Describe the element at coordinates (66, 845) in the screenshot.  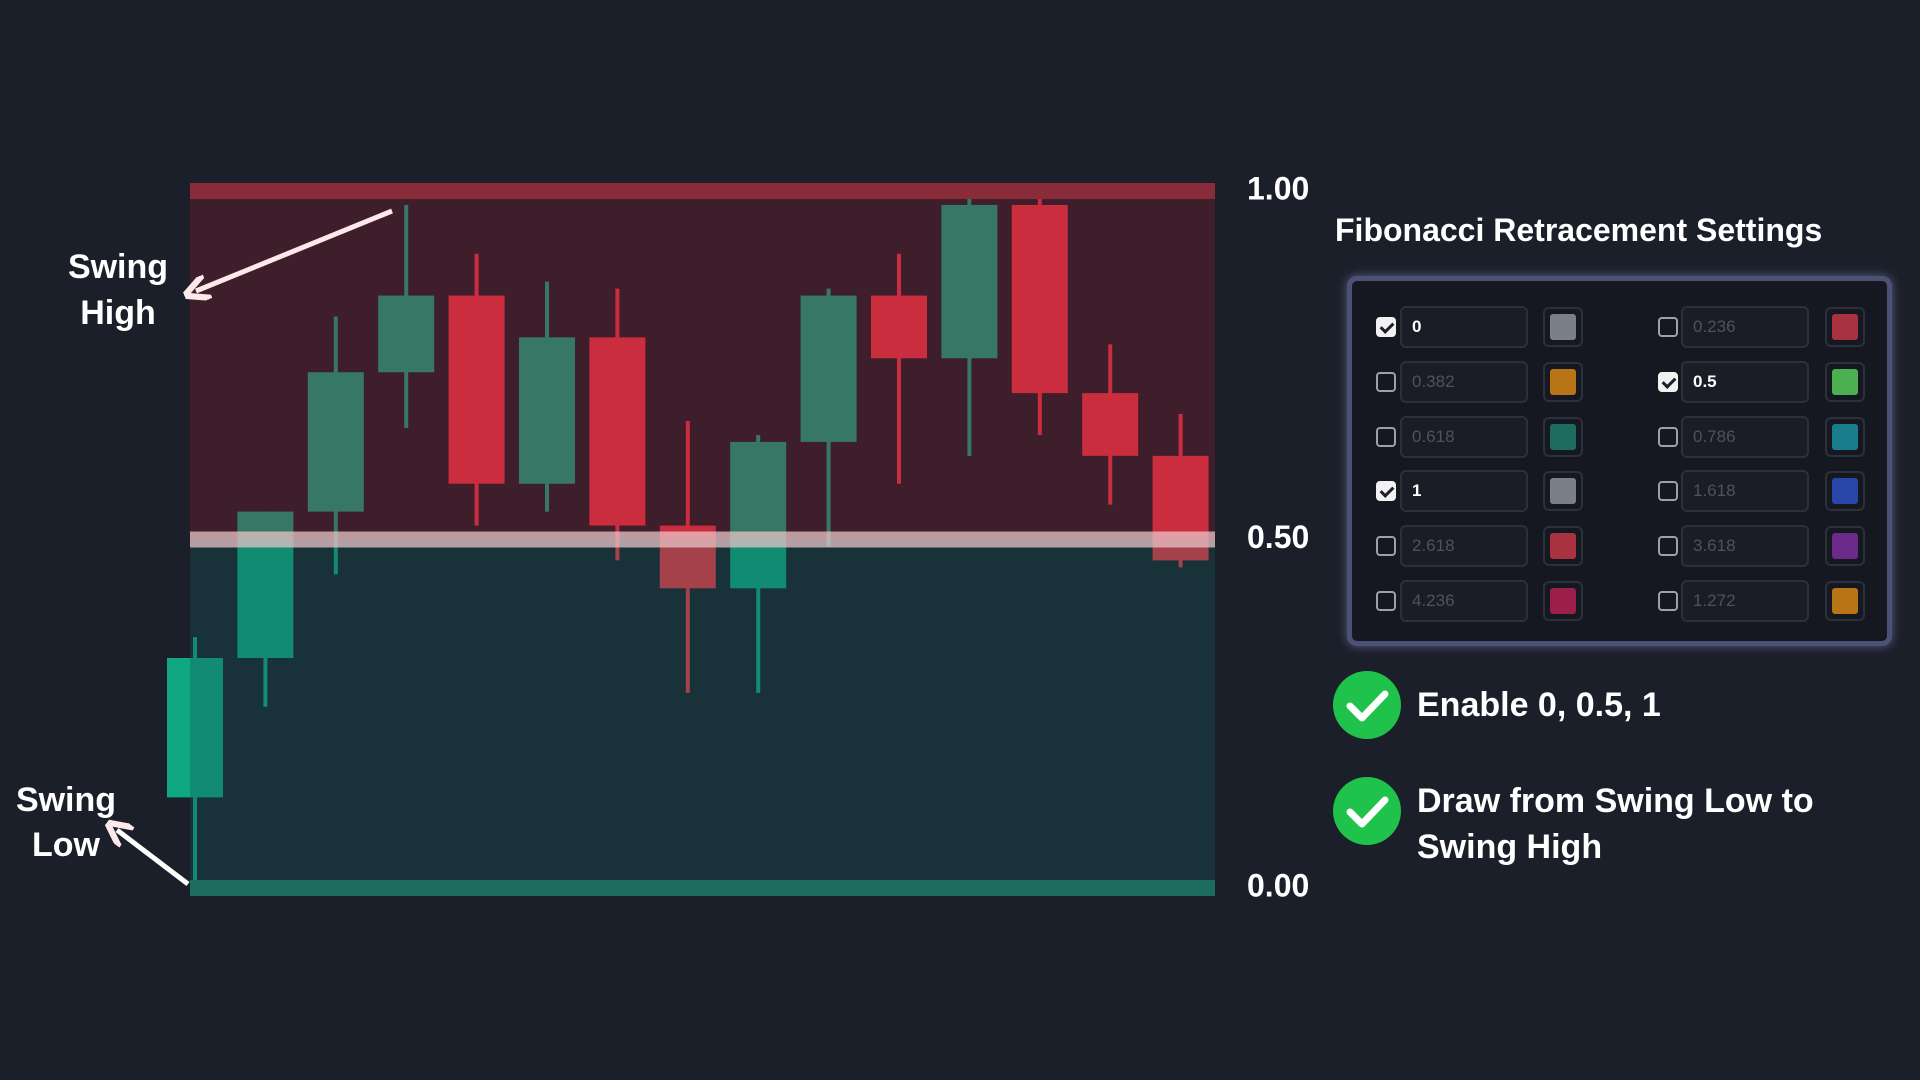
I see `annotation: Low` at that location.